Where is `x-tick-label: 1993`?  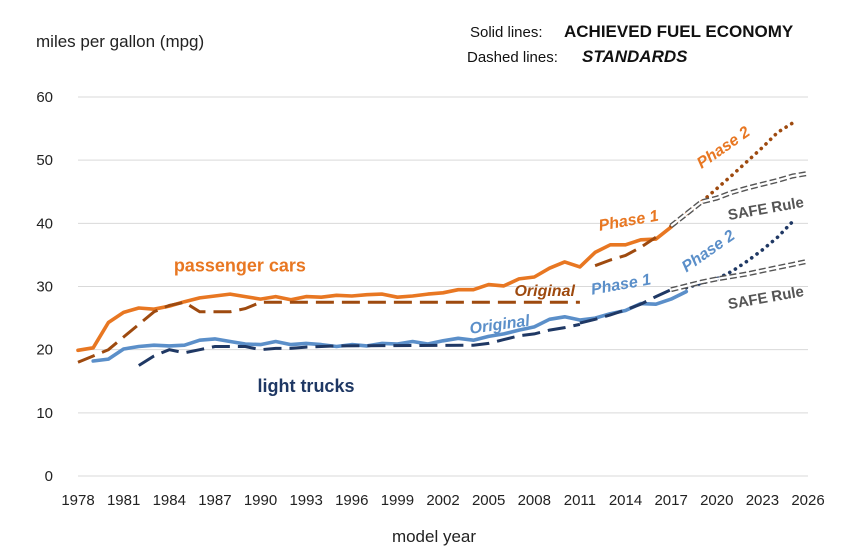
x-tick-label: 1993 is located at coordinates (305, 500).